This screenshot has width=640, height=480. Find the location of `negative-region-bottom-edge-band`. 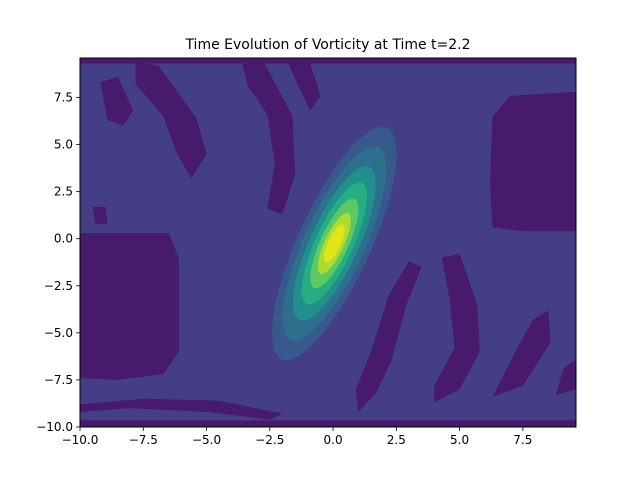

negative-region-bottom-edge-band is located at coordinates (328, 423).